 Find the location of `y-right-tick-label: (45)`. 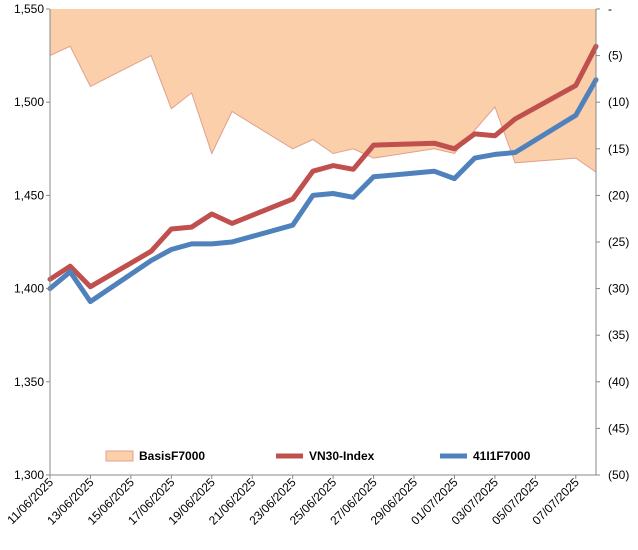

y-right-tick-label: (45) is located at coordinates (618, 428).